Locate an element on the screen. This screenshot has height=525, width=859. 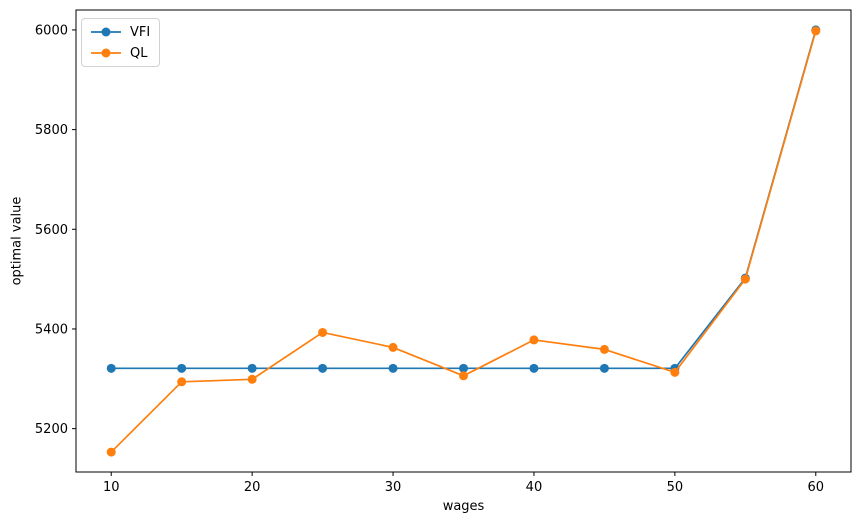
svg-text: 5600 is located at coordinates (51, 230).